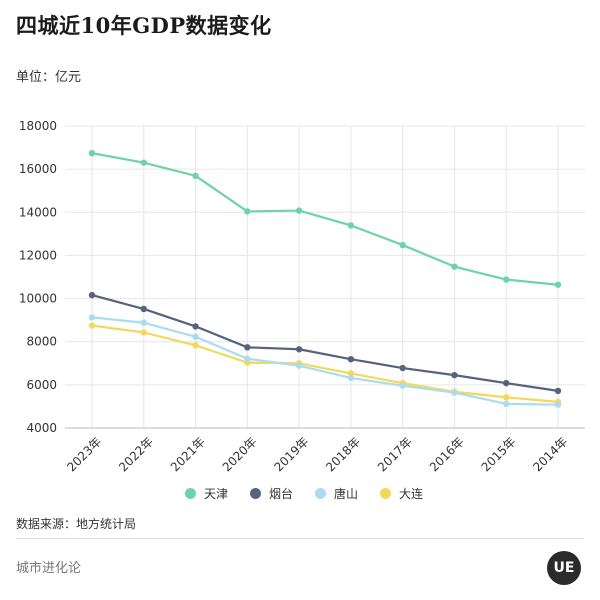 The image size is (600, 600). I want to click on y-tick-label: 8000, so click(41, 342).